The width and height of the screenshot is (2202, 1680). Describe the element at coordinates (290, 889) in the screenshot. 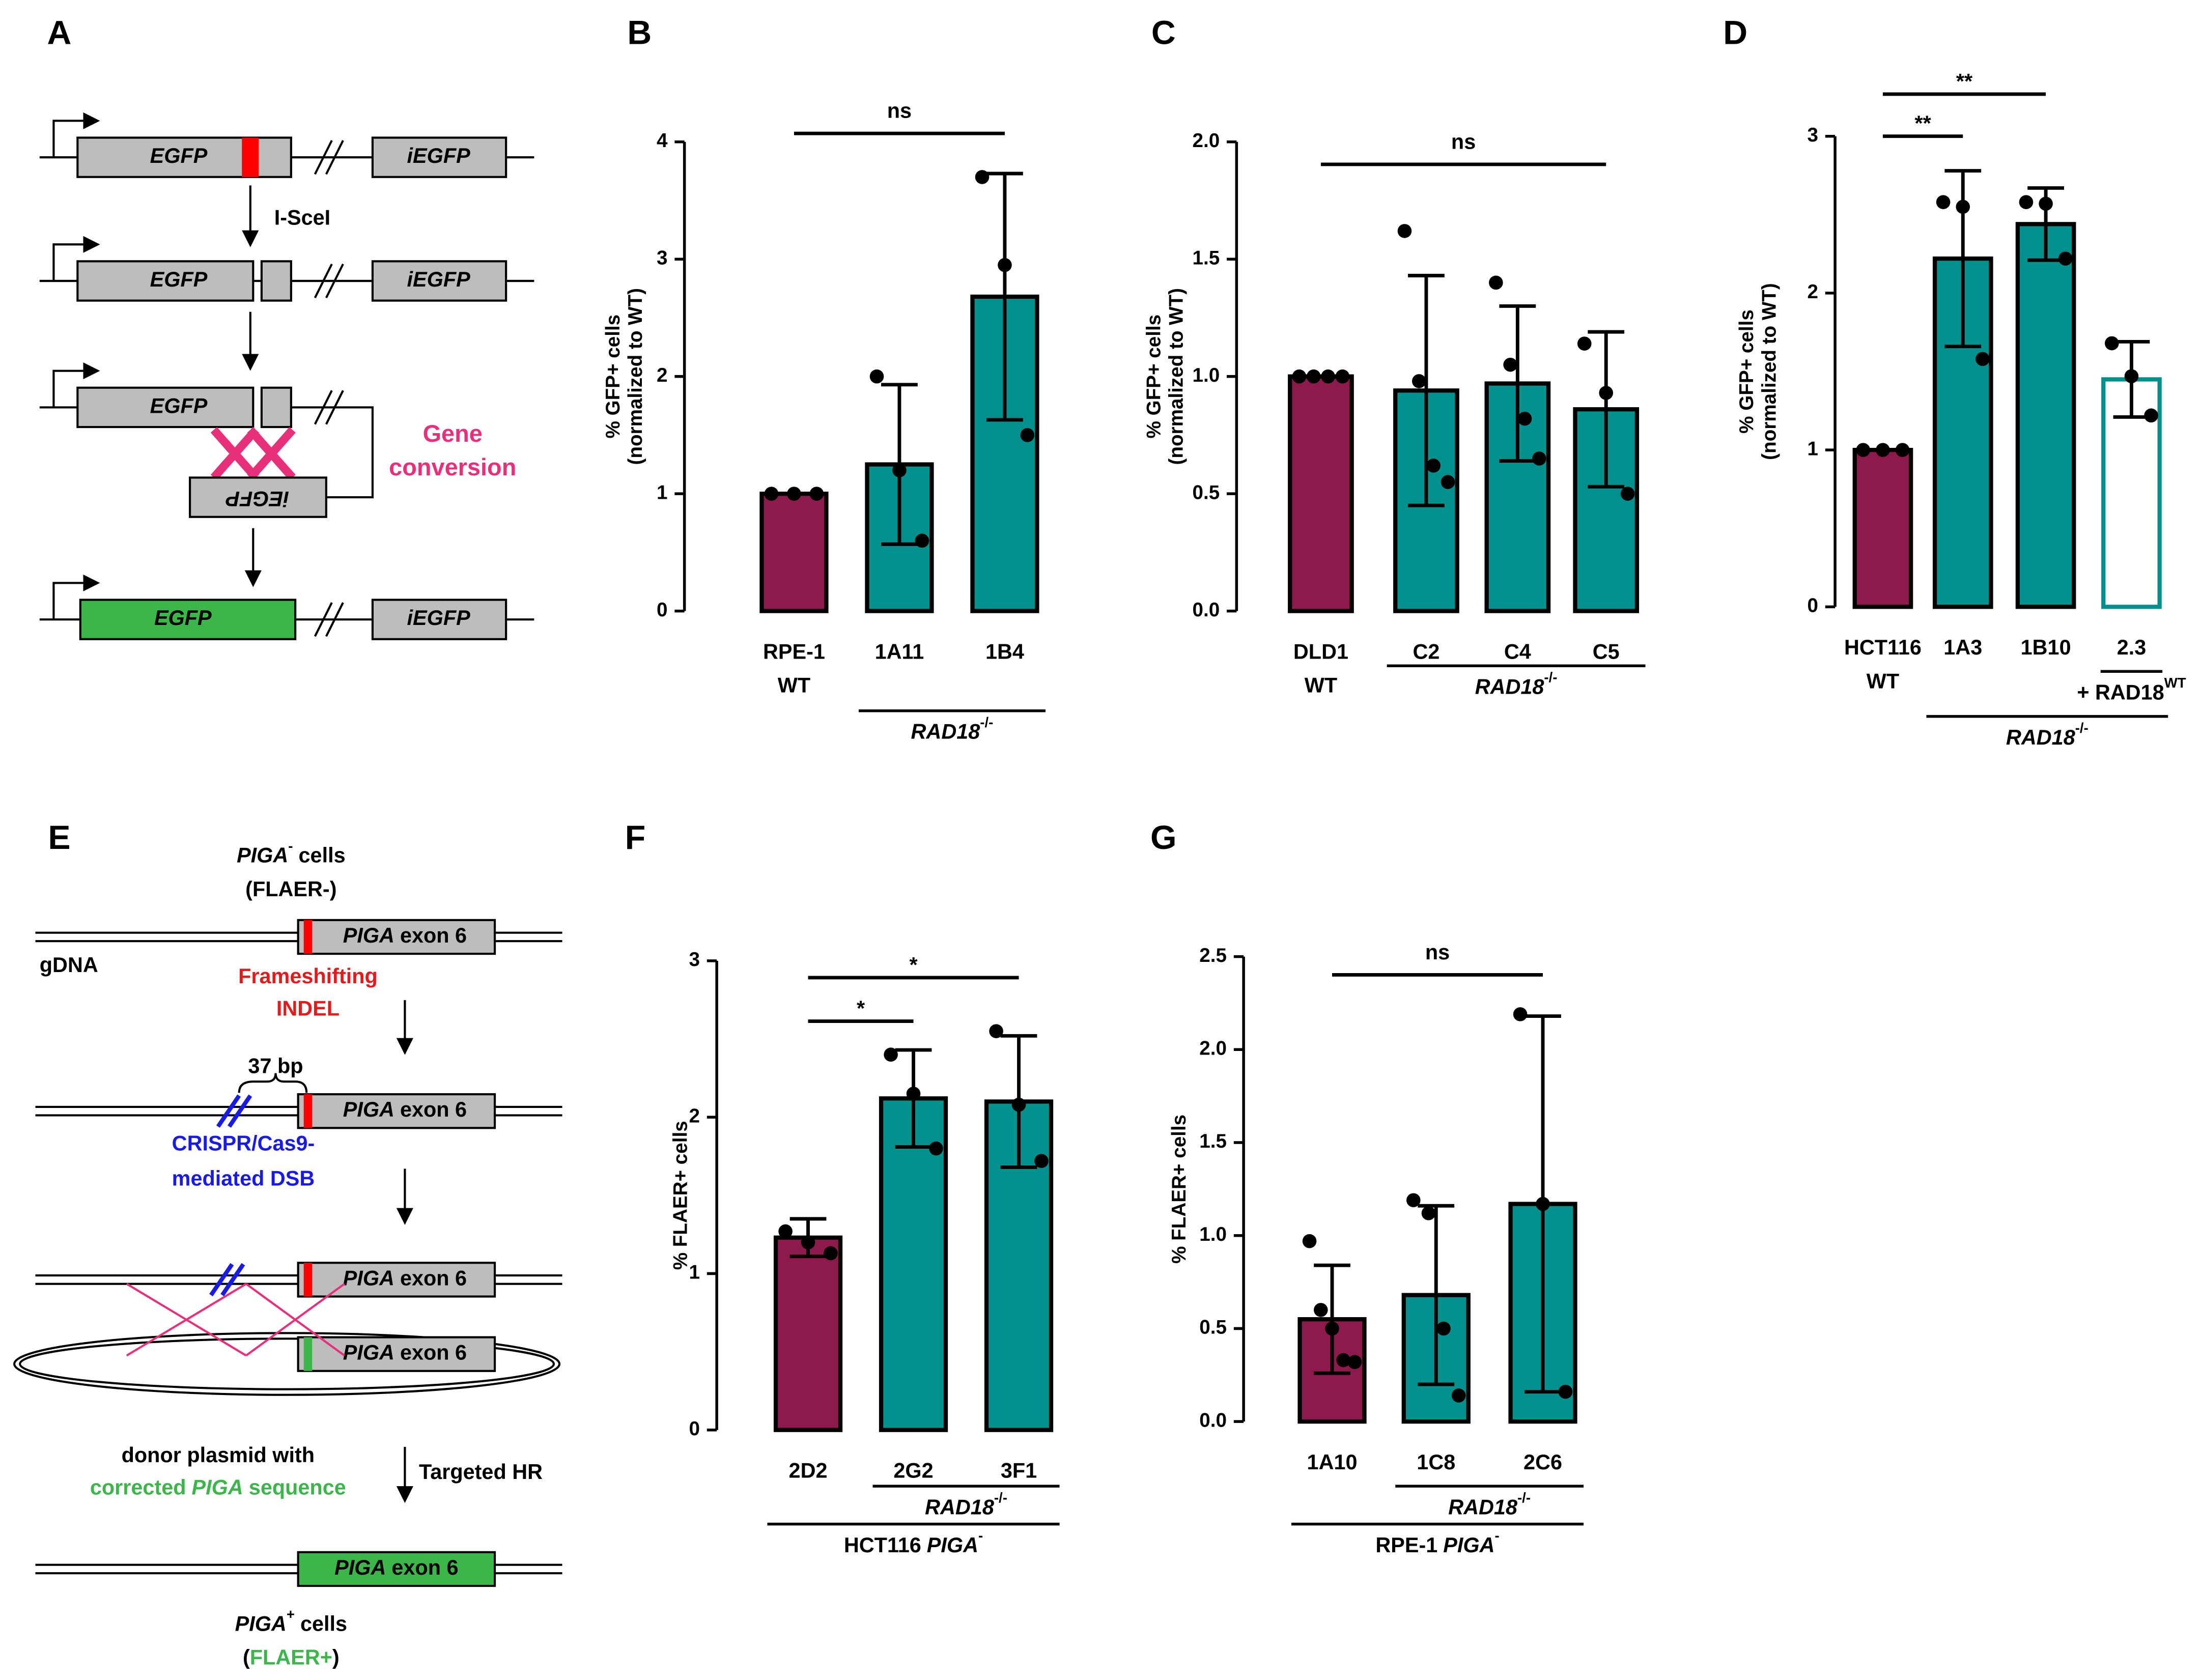

I see `state-note: (FLAER-)` at that location.